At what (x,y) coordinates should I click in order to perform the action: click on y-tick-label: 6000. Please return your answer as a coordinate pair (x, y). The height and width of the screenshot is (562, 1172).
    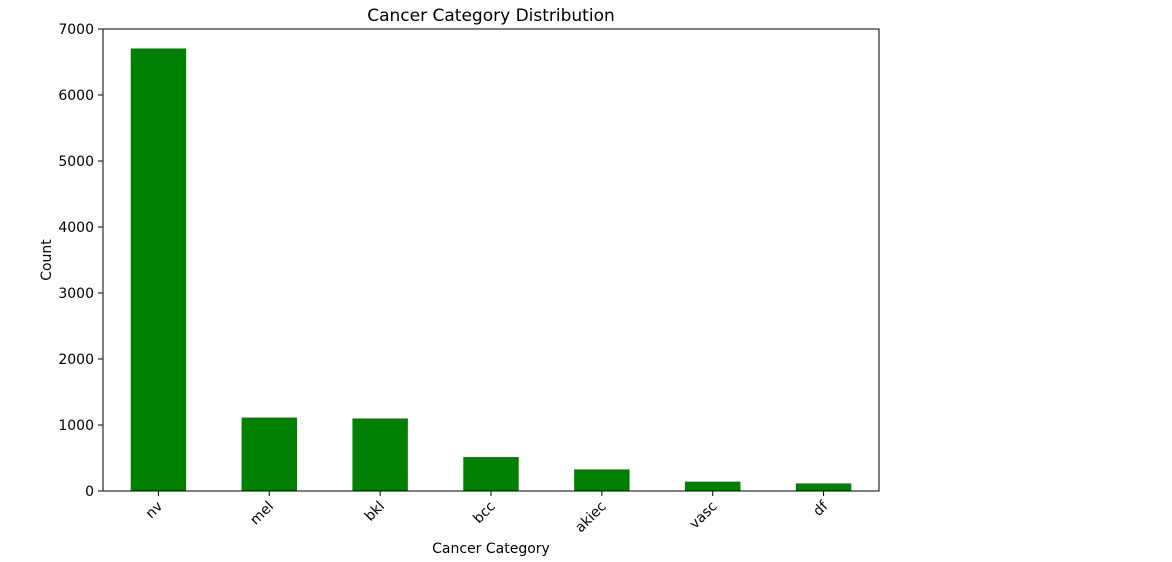
    Looking at the image, I should click on (76, 96).